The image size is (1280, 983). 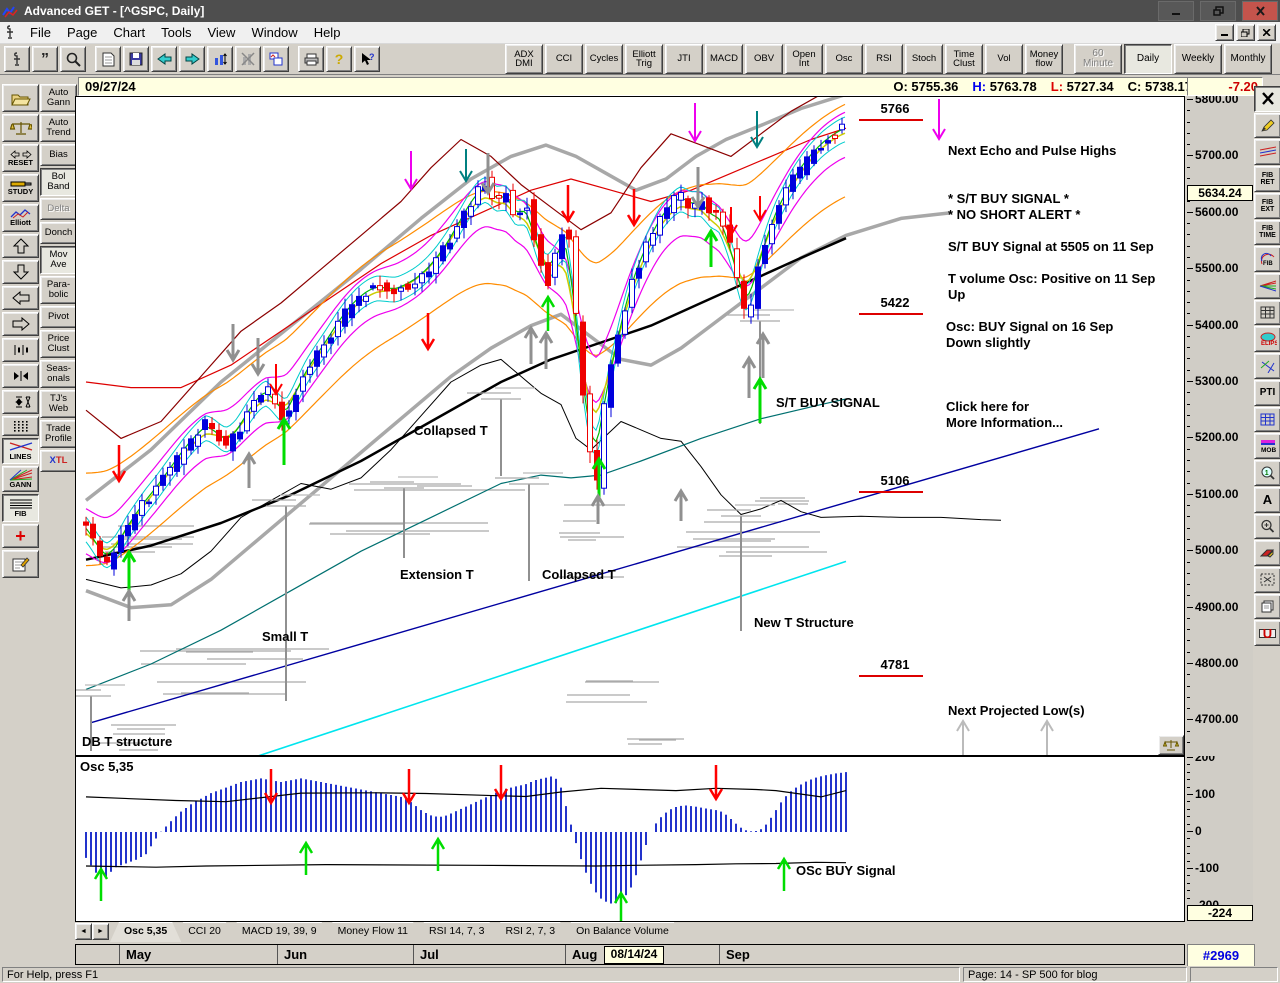 I want to click on study-button-bol-band: Bol Band, so click(x=58, y=182).